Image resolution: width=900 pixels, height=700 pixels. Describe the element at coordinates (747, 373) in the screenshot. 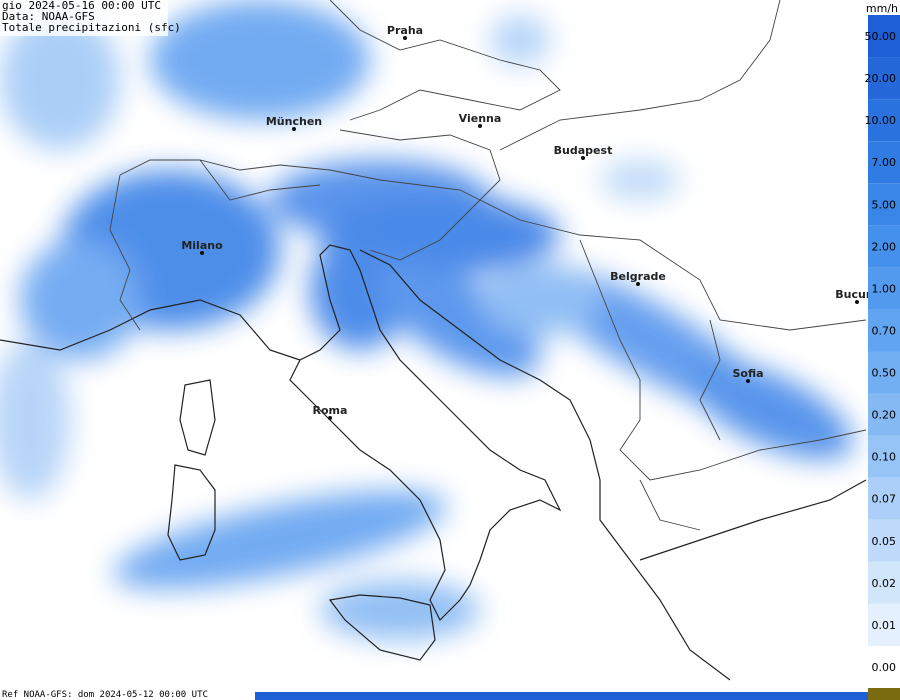

I see `city-label: Sofia` at that location.